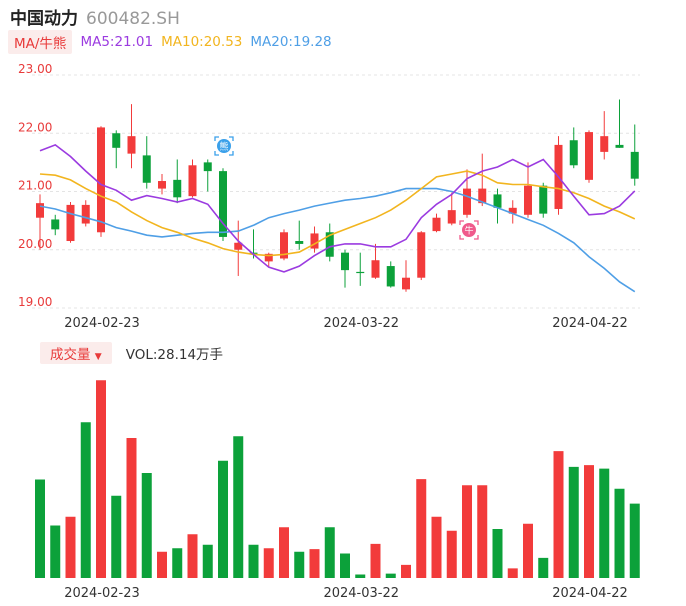 Image resolution: width=686 pixels, height=606 pixels. I want to click on volume-x-tick-label: 2024-02-23, so click(102, 593).